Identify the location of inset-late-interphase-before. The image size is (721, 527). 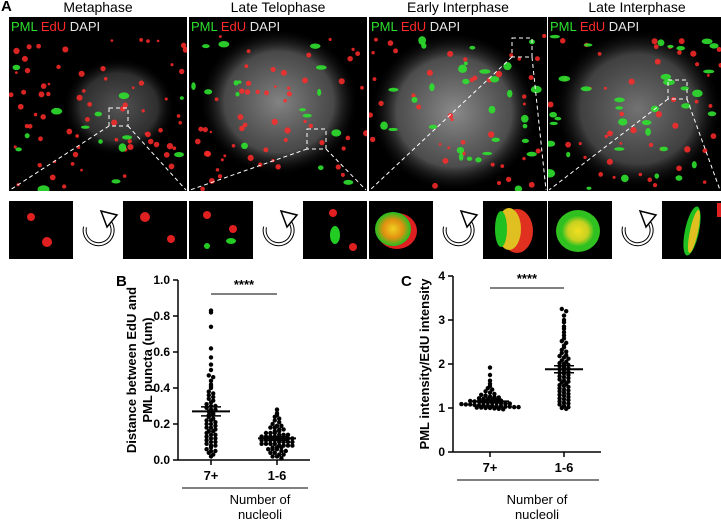
(580, 230).